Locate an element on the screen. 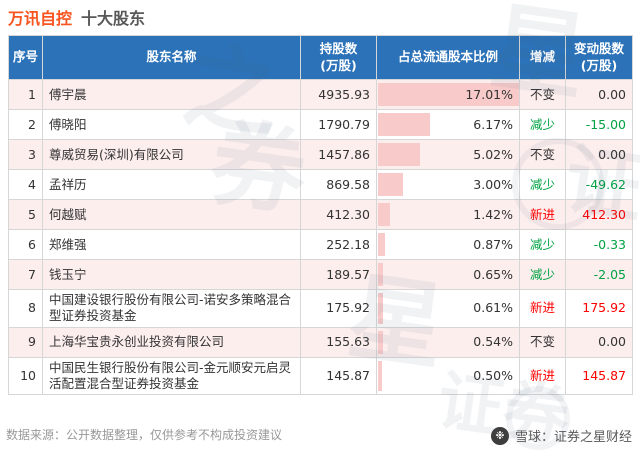  change-shares-cell: -49.62 is located at coordinates (599, 185).